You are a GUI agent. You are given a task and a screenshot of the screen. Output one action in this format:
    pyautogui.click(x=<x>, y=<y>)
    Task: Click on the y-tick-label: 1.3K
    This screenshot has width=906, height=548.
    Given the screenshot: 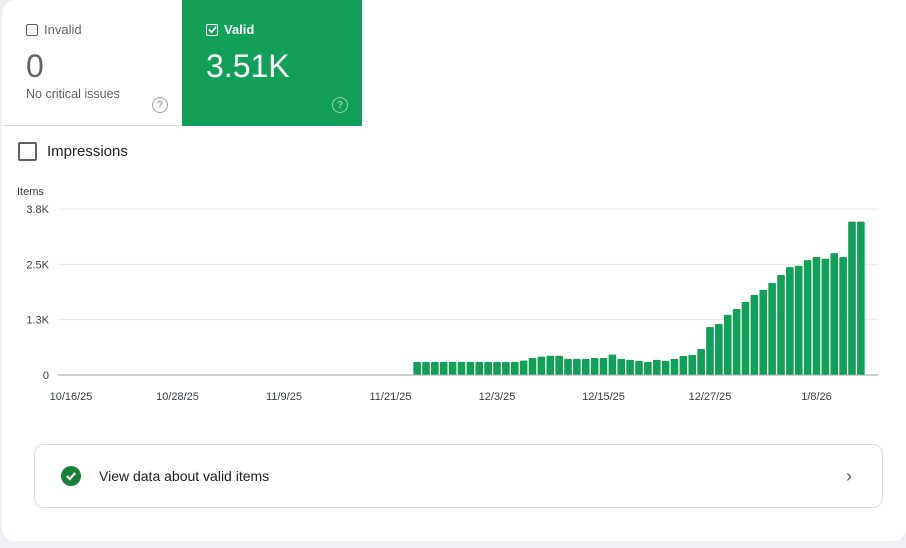 What is the action you would take?
    pyautogui.click(x=37, y=321)
    